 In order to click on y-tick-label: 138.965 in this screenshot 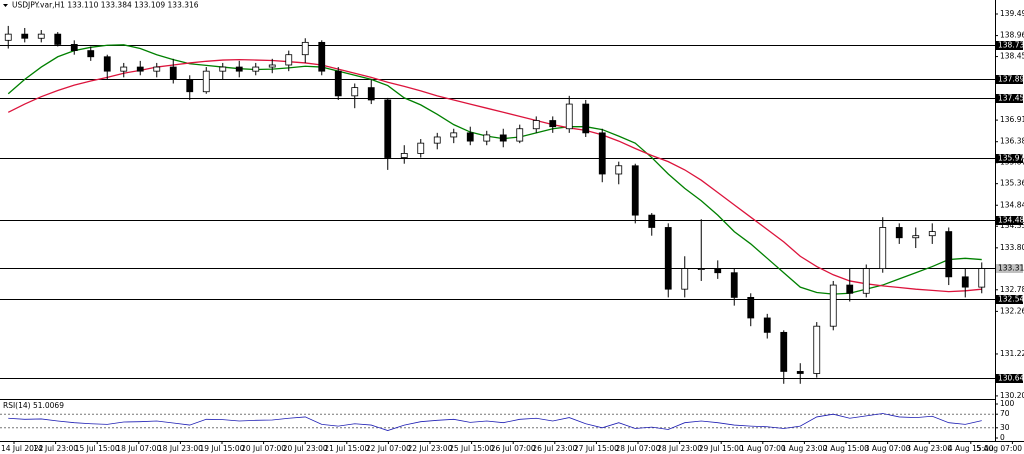, I will do `click(1012, 35)`.